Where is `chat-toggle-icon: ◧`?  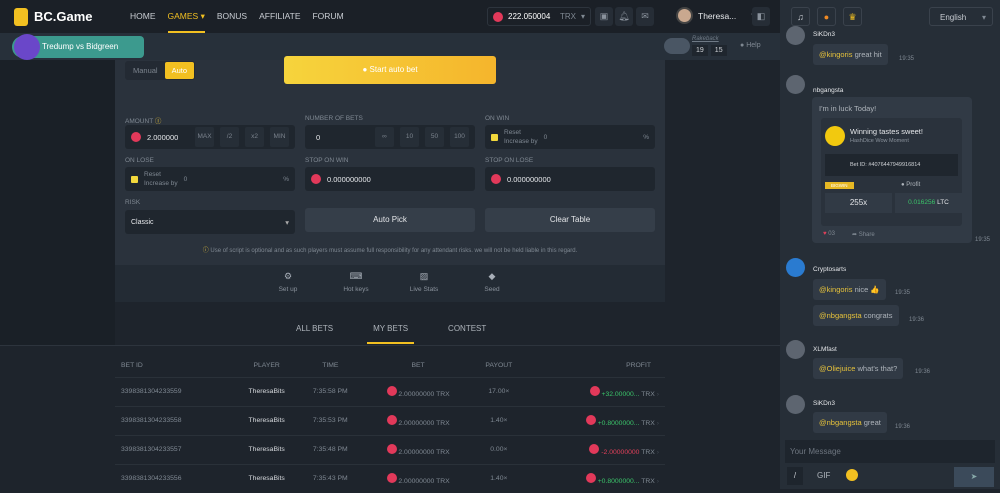
chat-toggle-icon: ◧ is located at coordinates (761, 16).